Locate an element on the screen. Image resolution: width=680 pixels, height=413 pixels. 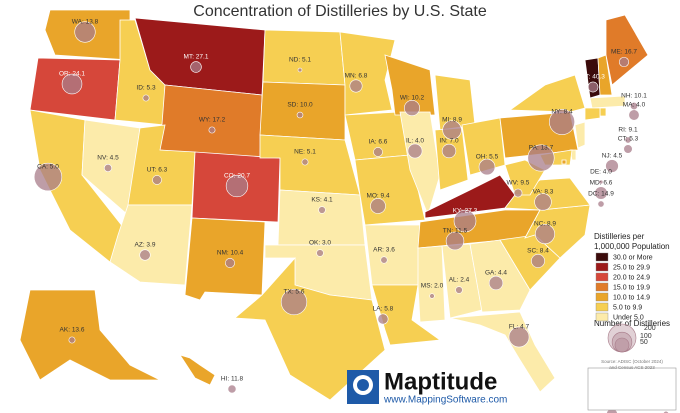
state-label: MN: 6.8 is located at coordinates (356, 76).